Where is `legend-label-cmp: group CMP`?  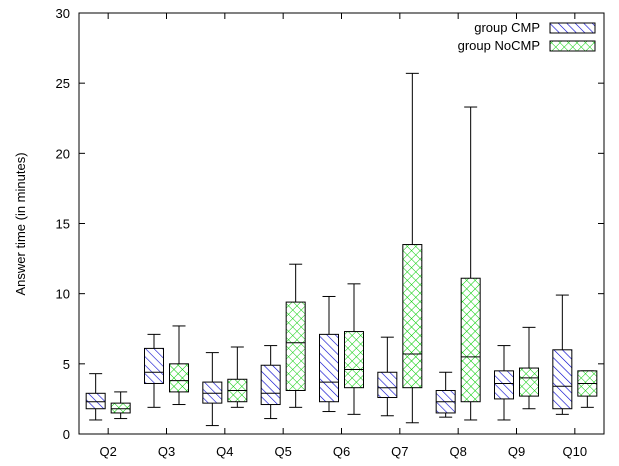
legend-label-cmp: group CMP is located at coordinates (507, 27).